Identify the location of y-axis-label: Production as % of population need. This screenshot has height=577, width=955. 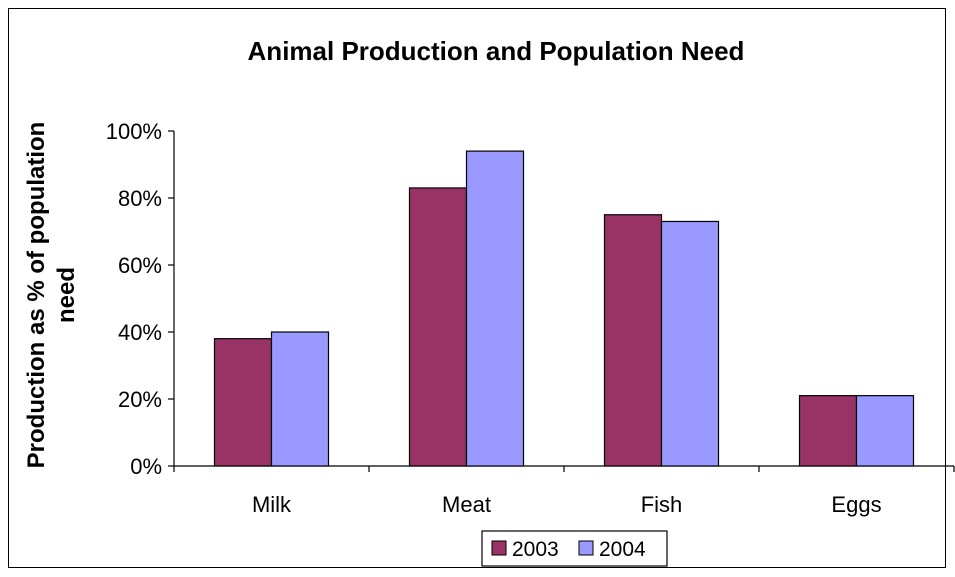
(51, 295).